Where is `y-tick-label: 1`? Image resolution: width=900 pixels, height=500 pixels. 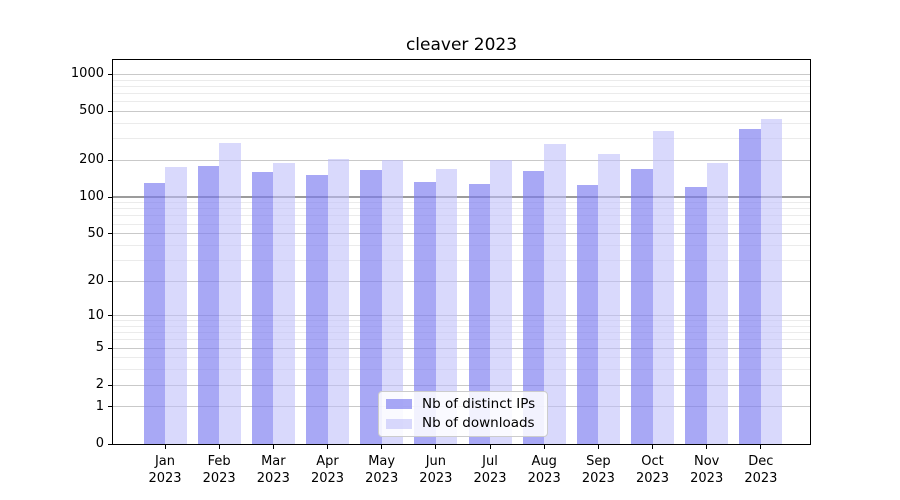 y-tick-label: 1 is located at coordinates (99, 406).